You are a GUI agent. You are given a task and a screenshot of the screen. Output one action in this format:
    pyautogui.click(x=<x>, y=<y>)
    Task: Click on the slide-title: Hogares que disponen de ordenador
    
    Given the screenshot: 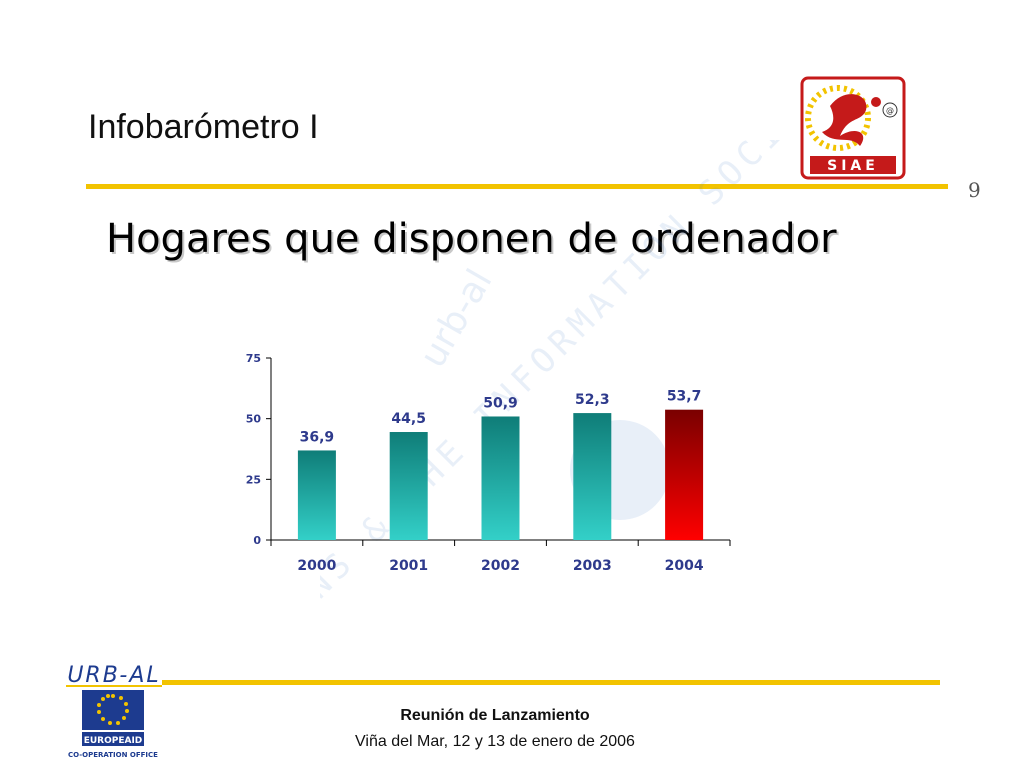 What is the action you would take?
    pyautogui.click(x=471, y=239)
    